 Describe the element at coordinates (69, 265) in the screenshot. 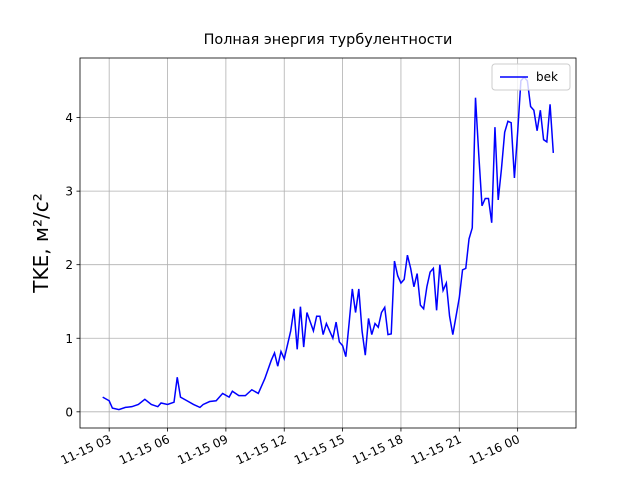

I see `y-tick-label: 2` at that location.